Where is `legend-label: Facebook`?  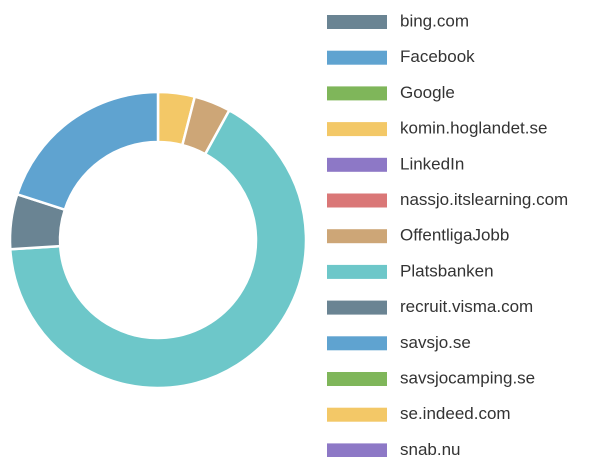
legend-label: Facebook is located at coordinates (437, 56).